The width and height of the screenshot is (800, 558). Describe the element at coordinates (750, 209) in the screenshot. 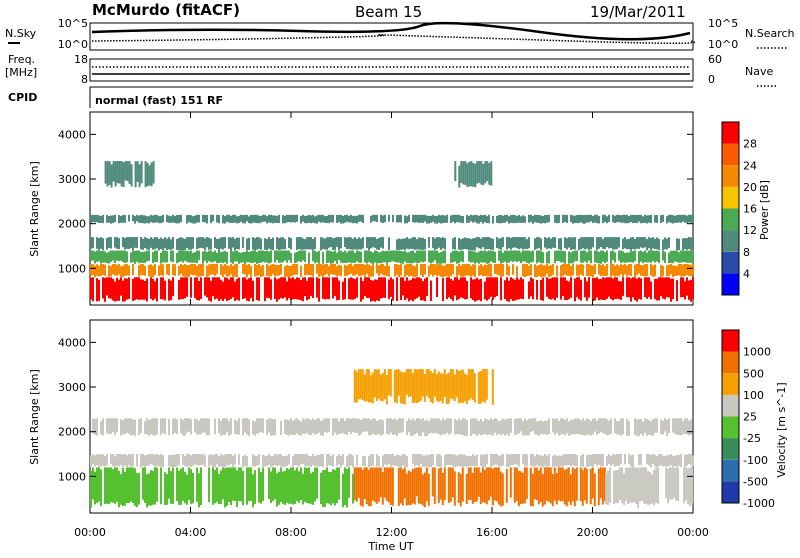

I see `colorbar-tick-label: 16` at that location.